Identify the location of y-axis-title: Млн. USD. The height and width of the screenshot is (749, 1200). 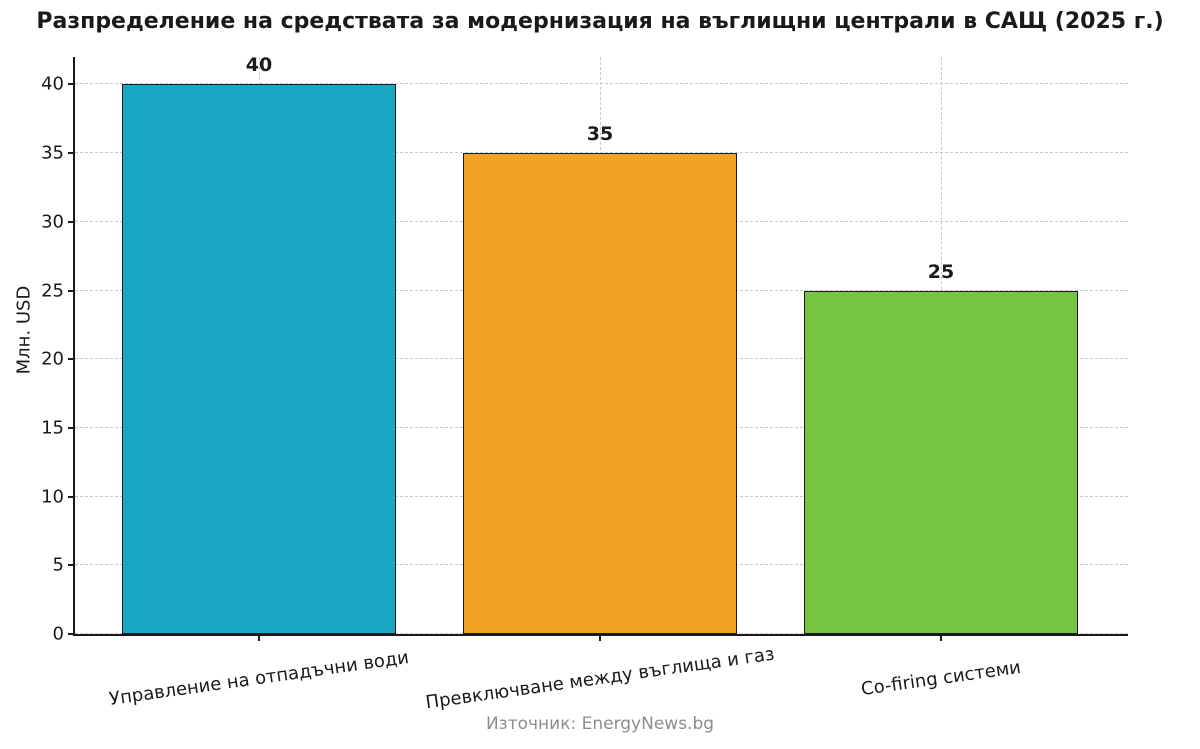
(24, 330).